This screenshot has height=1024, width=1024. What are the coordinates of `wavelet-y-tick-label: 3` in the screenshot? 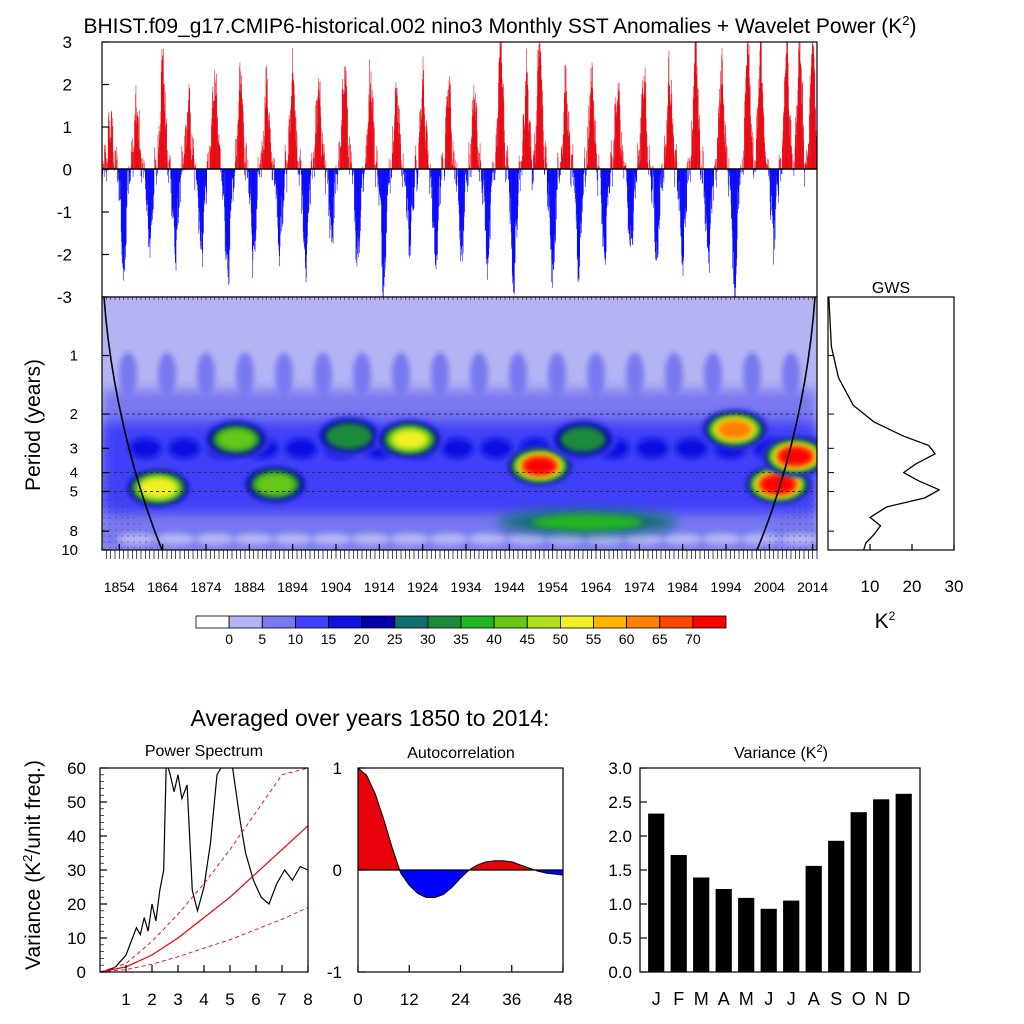 It's located at (74, 448).